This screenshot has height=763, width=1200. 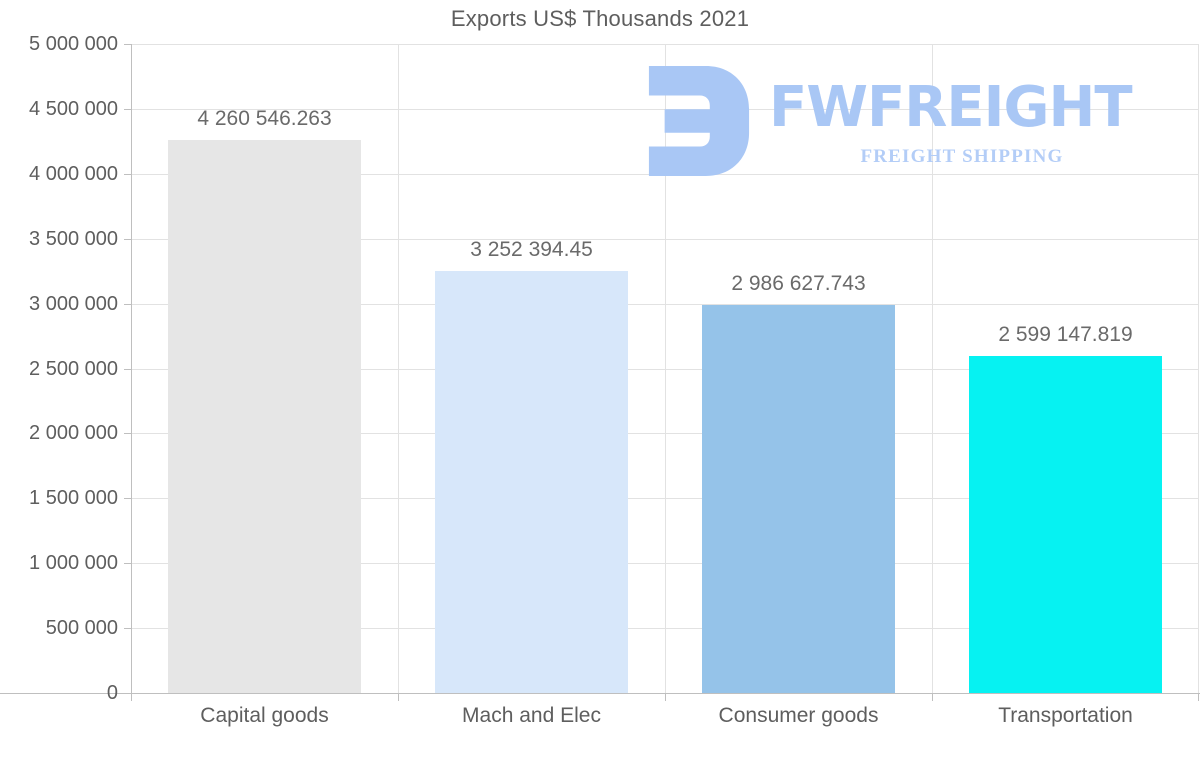 What do you see at coordinates (600, 18) in the screenshot?
I see `chart-title: Exports US$ Thousands 2021` at bounding box center [600, 18].